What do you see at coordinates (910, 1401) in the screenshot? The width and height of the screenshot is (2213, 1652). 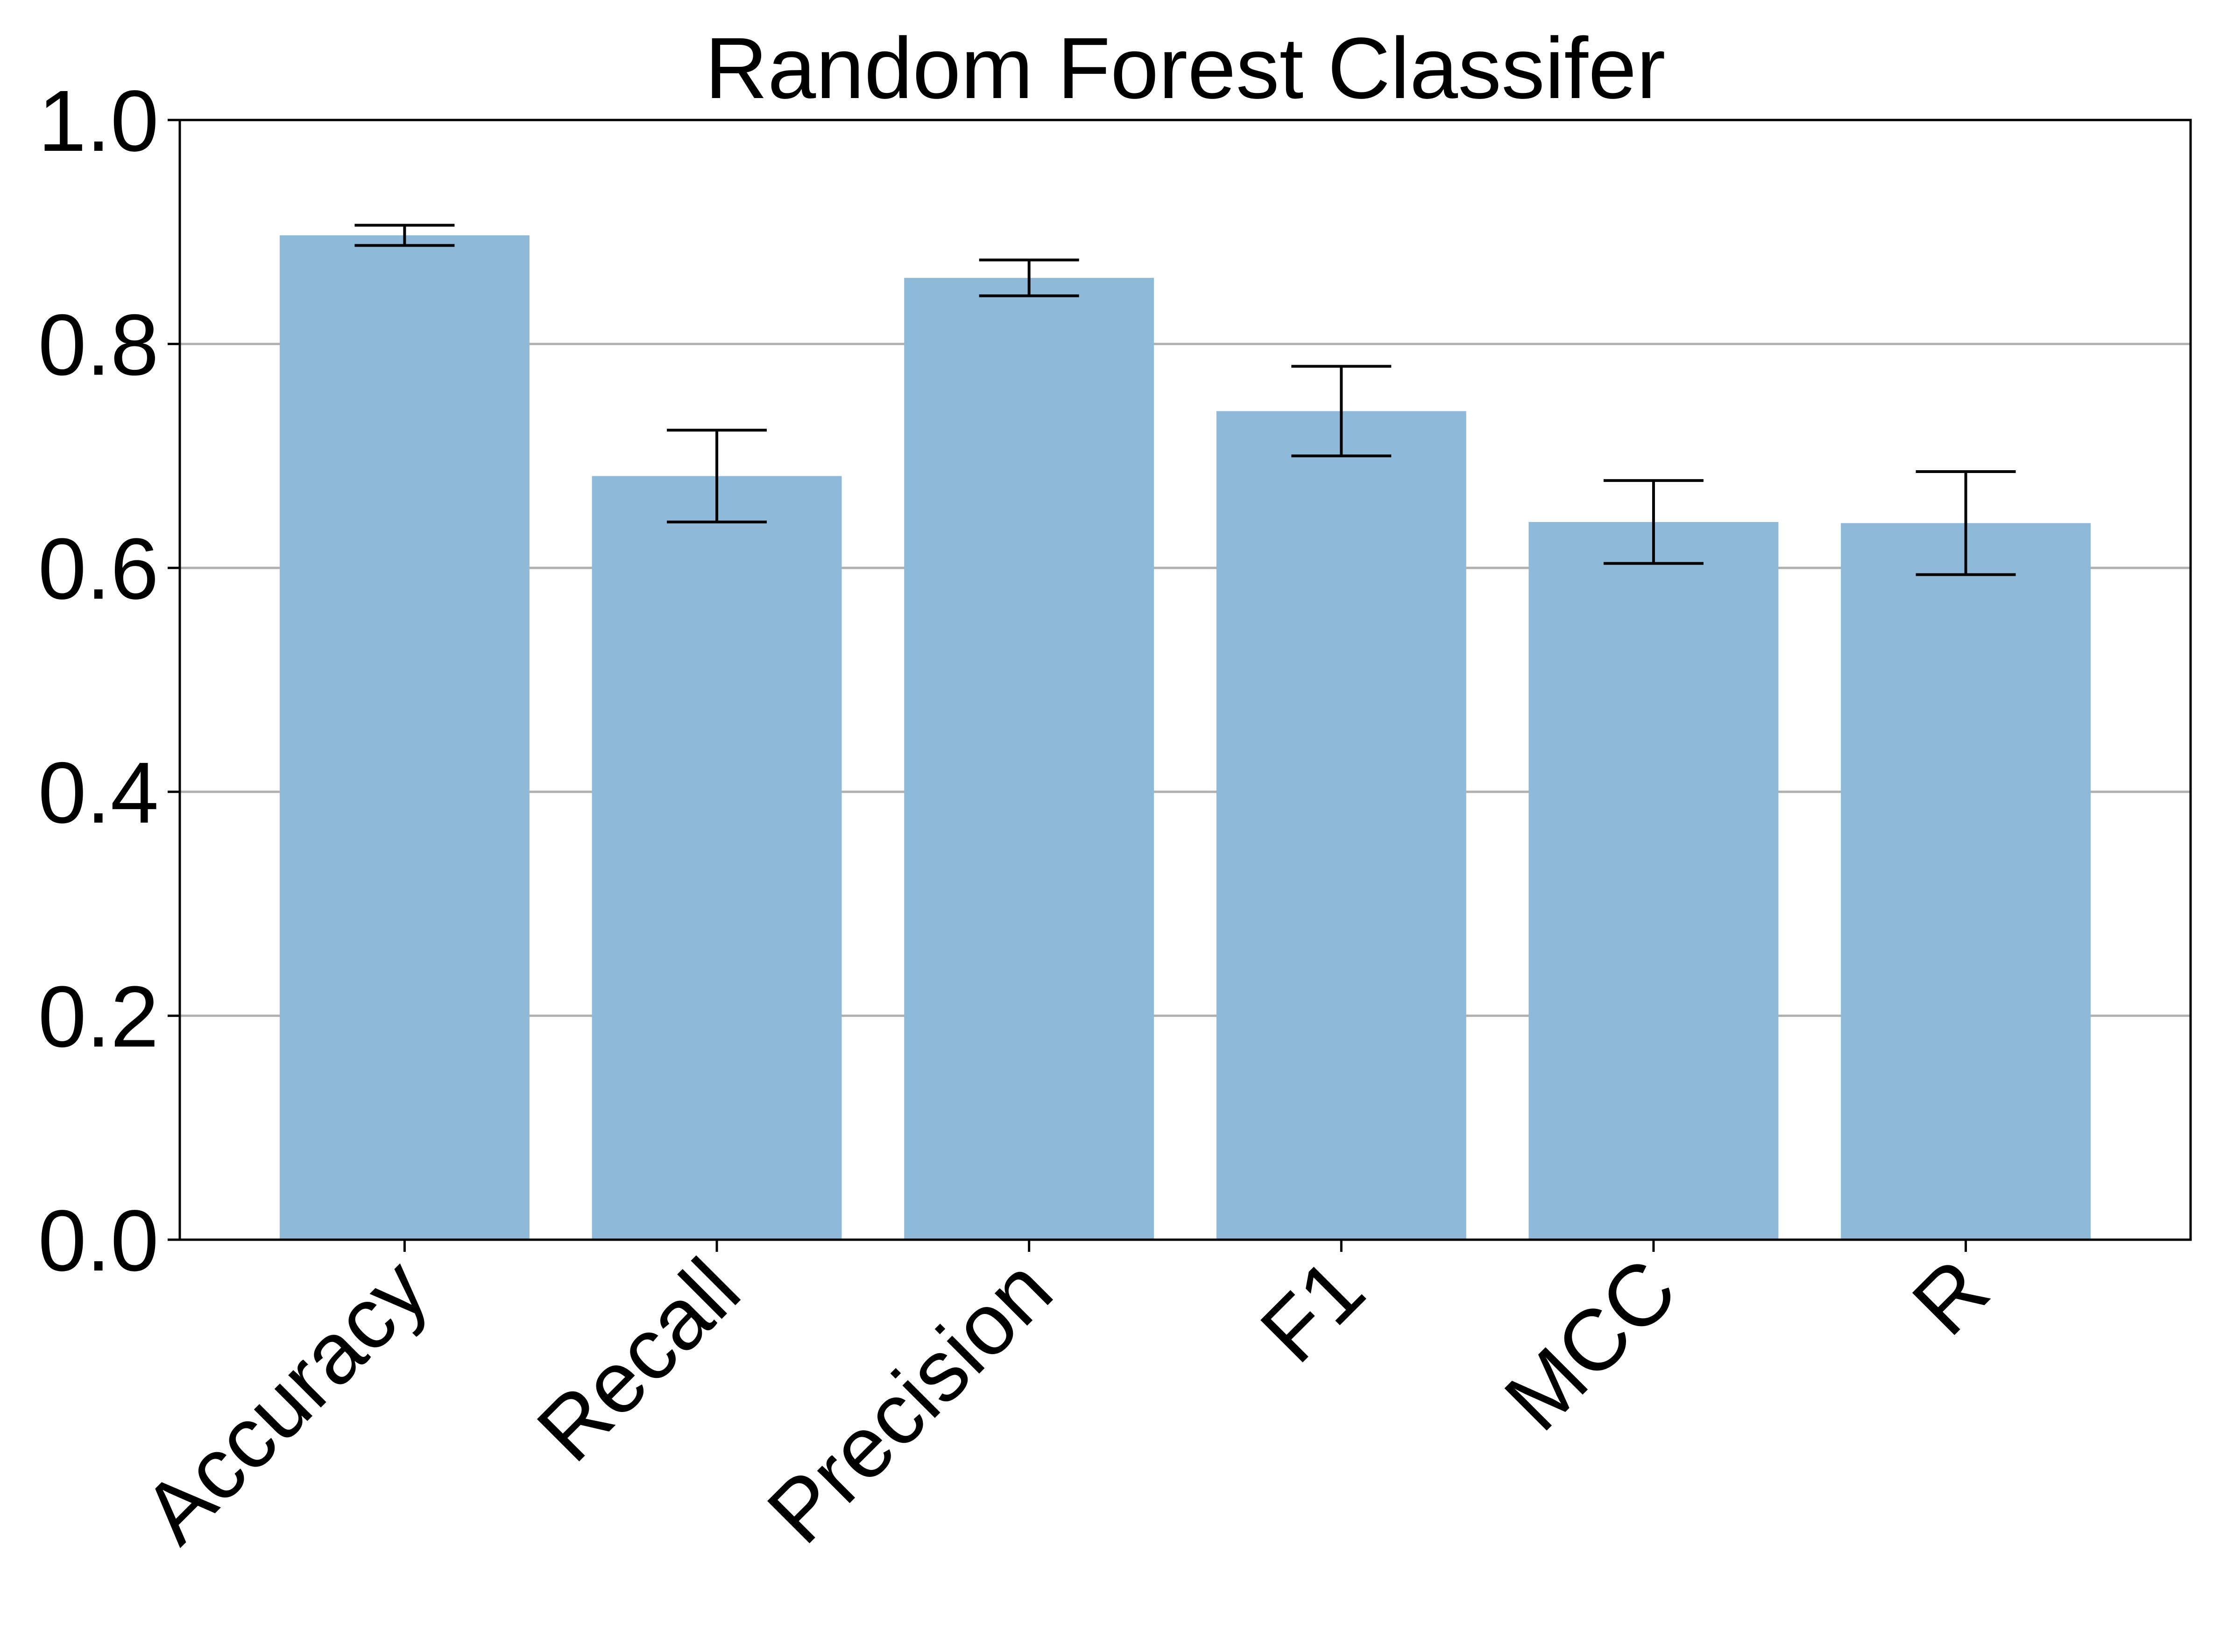 I see `x-tick-label-precision: Precision` at bounding box center [910, 1401].